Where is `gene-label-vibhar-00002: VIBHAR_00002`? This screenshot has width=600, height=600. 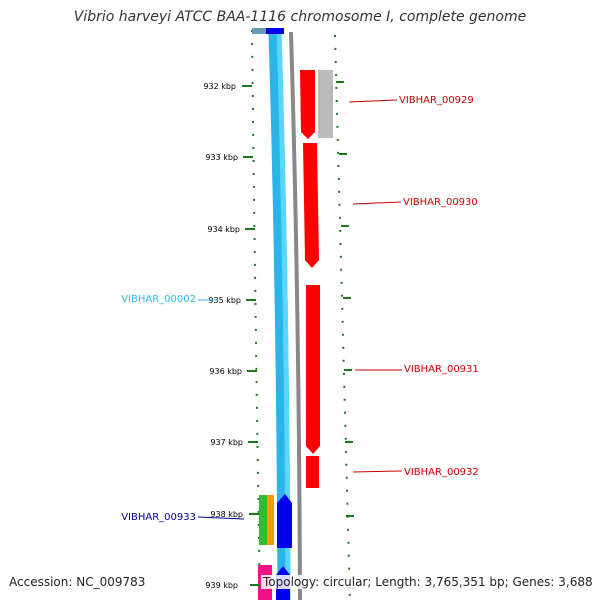 gene-label-vibhar-00002: VIBHAR_00002 is located at coordinates (158, 299).